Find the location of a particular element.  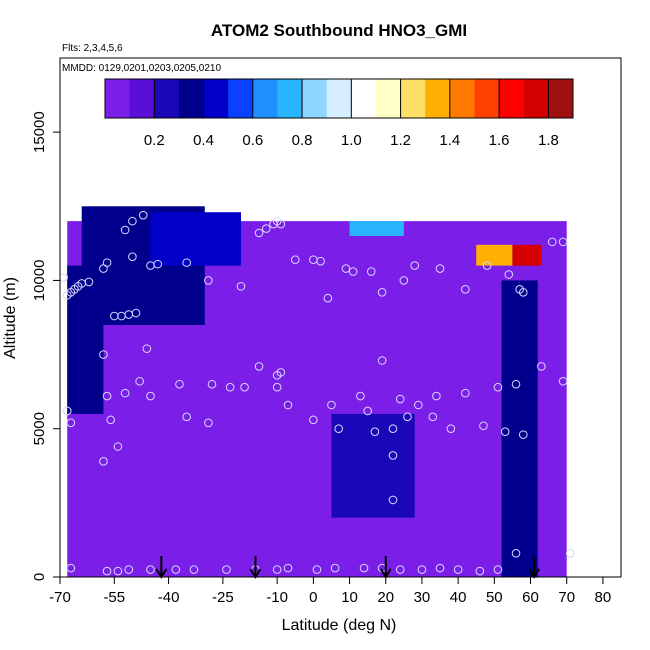

chart-title: ATOM2 Southbound HNO3_GMI is located at coordinates (339, 30).